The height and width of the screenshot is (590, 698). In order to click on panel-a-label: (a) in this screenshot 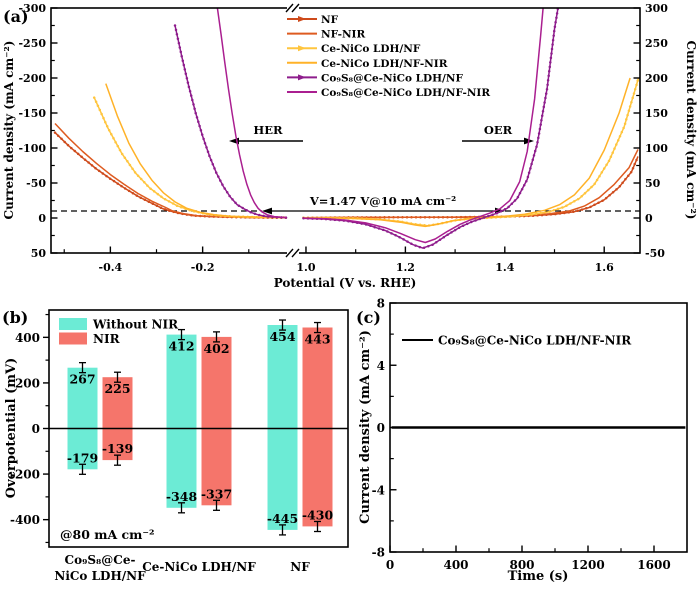, I will do `click(16, 16)`.